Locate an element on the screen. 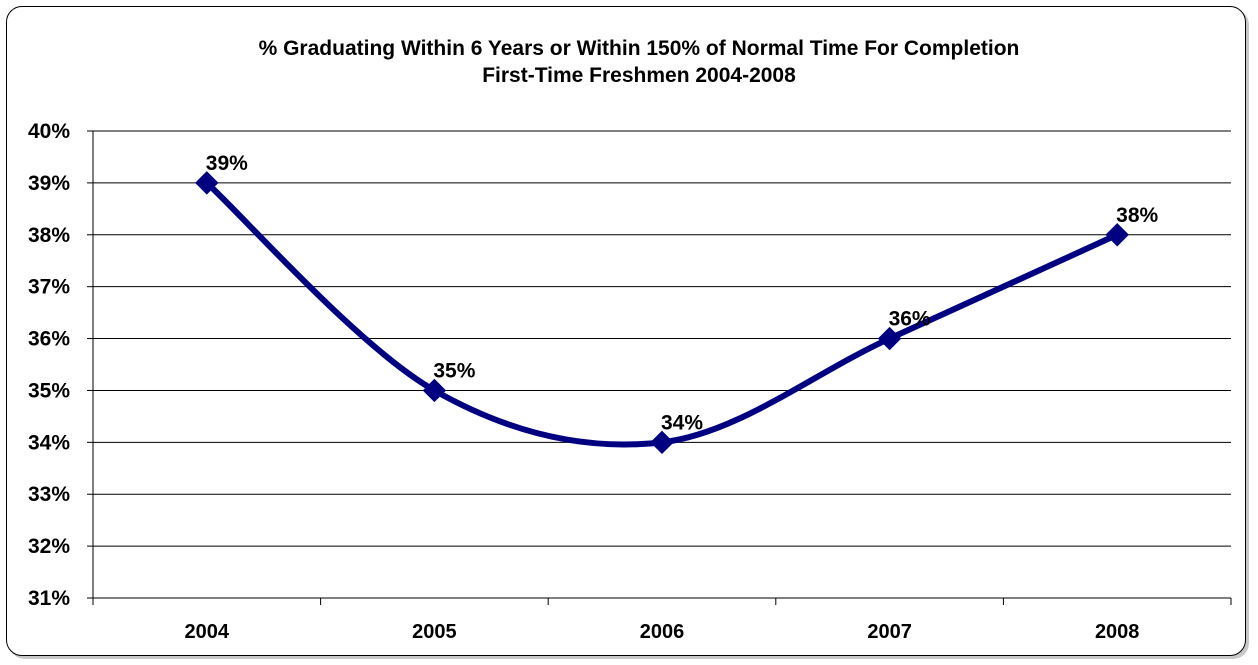 Image resolution: width=1258 pixels, height=665 pixels. x-tick-label: 2004 is located at coordinates (207, 632).